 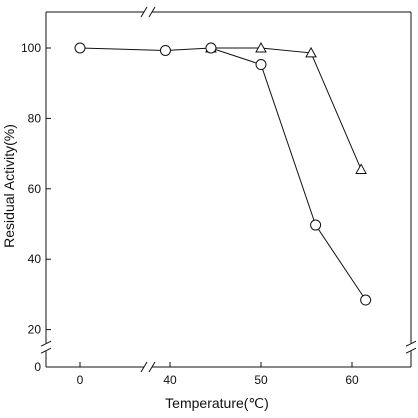 What do you see at coordinates (286, 108) in the screenshot?
I see `series-triangle-line` at bounding box center [286, 108].